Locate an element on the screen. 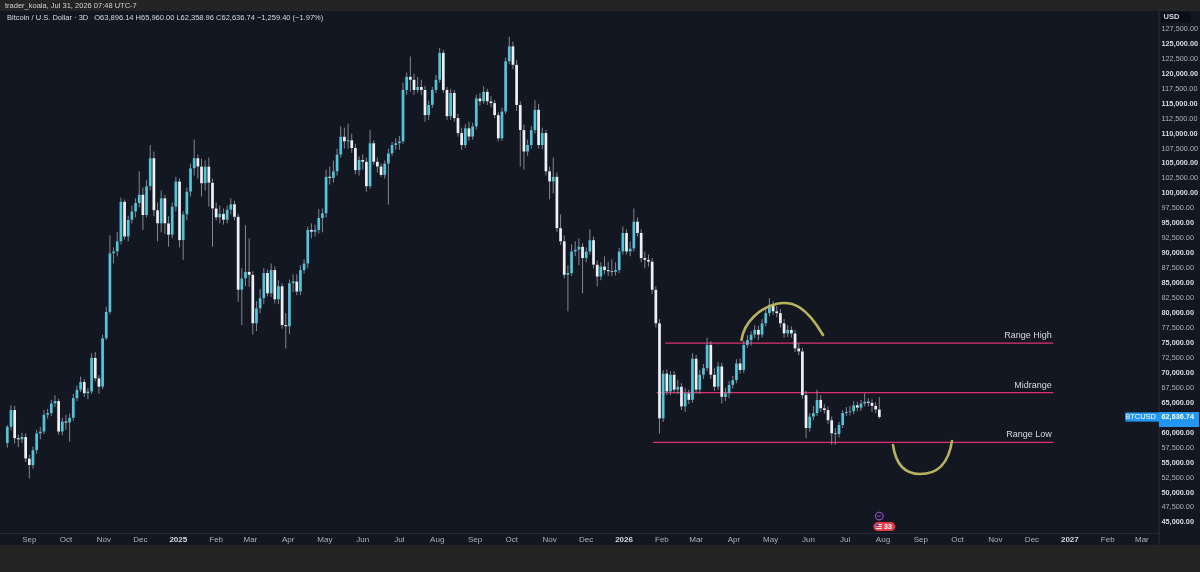  series-label: Range Low is located at coordinates (1029, 434).